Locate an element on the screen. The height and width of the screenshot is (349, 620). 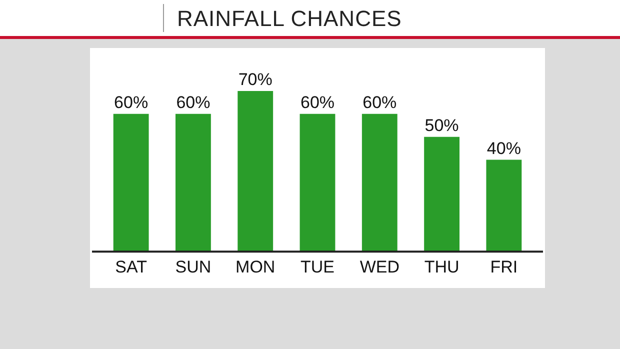
data-label: 40% is located at coordinates (503, 148).